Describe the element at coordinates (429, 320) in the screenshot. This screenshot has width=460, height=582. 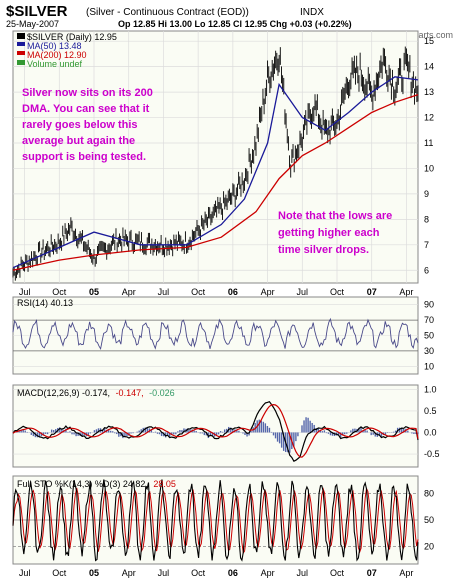
I see `rsi-tick-label: 70` at that location.